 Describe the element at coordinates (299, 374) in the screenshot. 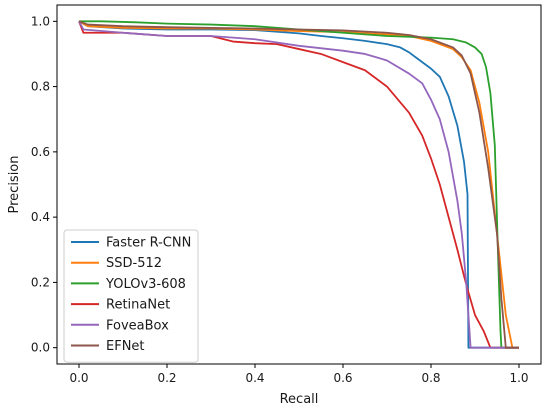

I see `x-axis: 0.0 0.2 0.4 0.6 0.8 1.0` at that location.